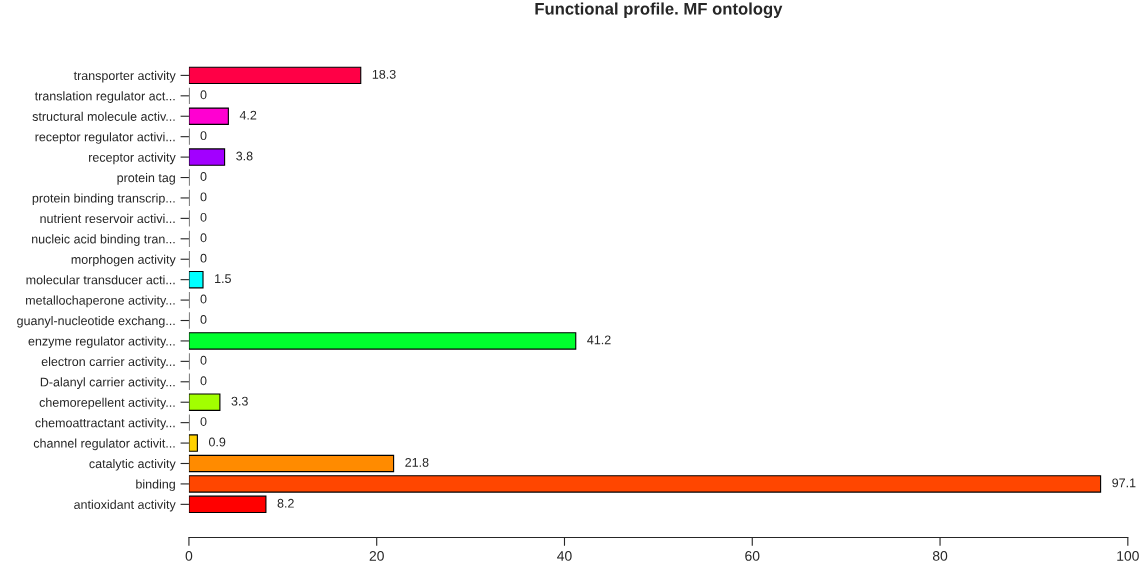 The height and width of the screenshot is (574, 1145). I want to click on y-tick-label: morphogen activity, so click(123, 260).